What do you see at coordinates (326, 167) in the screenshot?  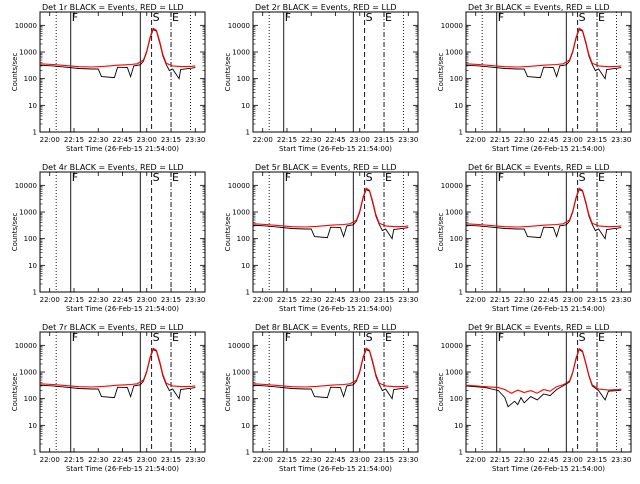 I see `panel-title: Det 5r BLACK = Events, RED = LLD` at bounding box center [326, 167].